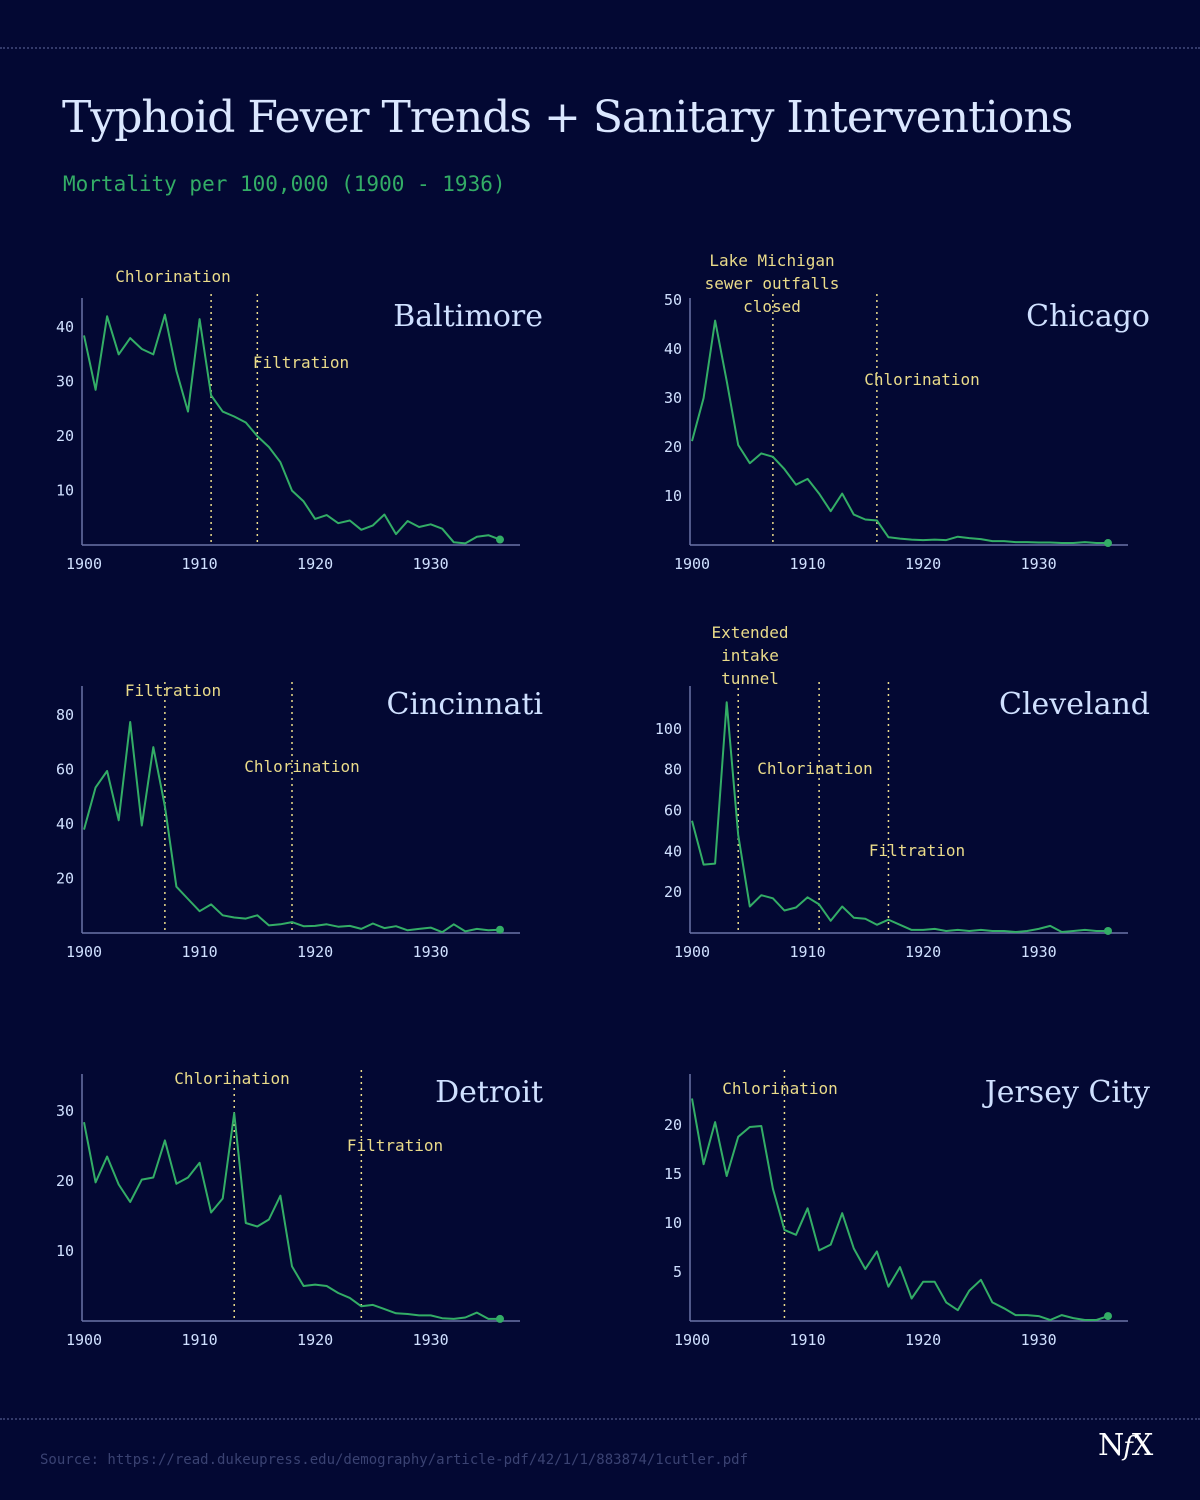 The image size is (1200, 1500). What do you see at coordinates (673, 300) in the screenshot?
I see `y-tick-label-chicago: 50` at bounding box center [673, 300].